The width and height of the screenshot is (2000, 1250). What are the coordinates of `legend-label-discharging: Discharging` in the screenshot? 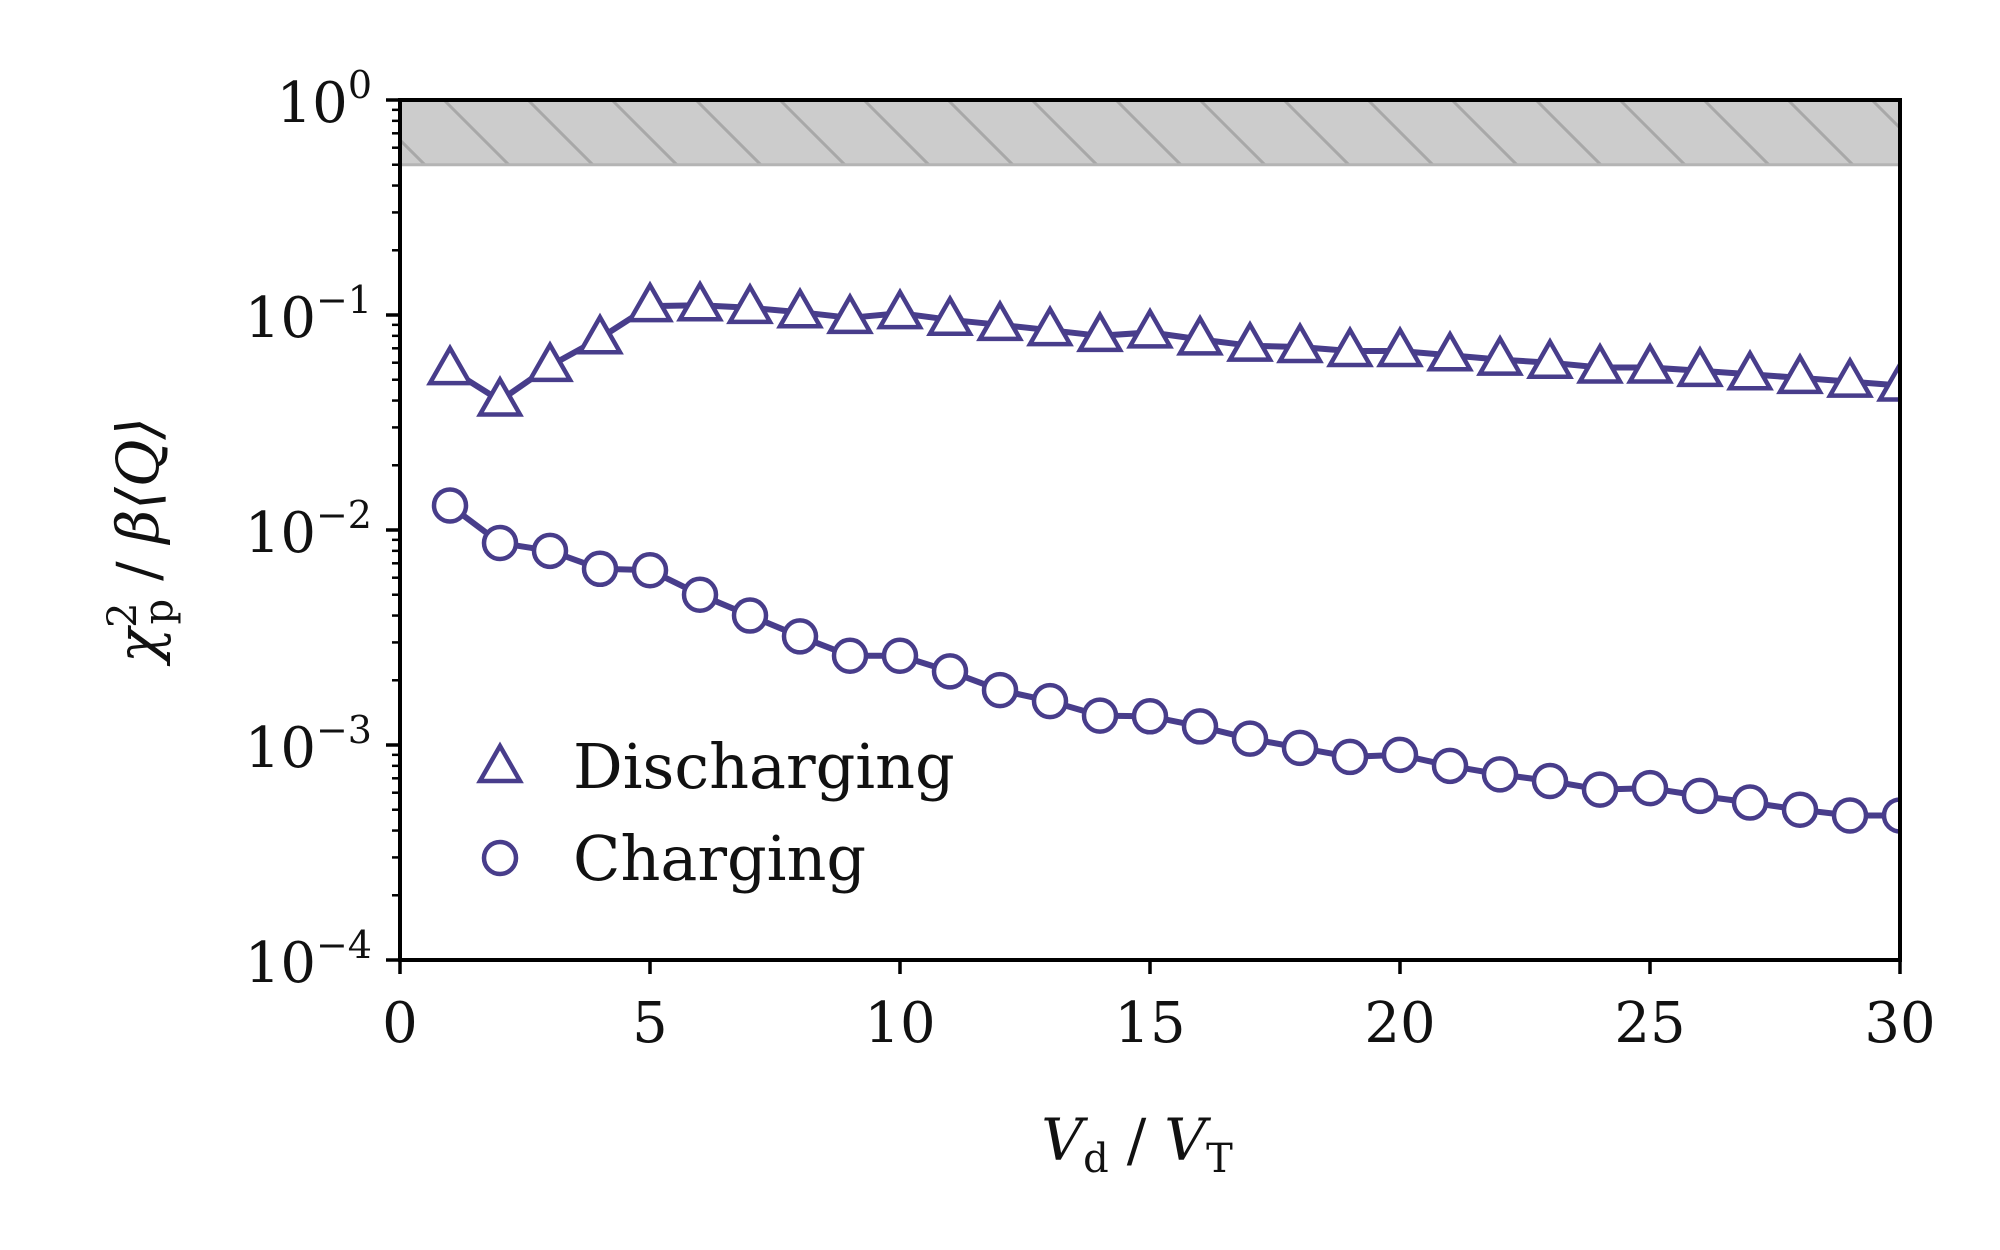 It's located at (764, 766).